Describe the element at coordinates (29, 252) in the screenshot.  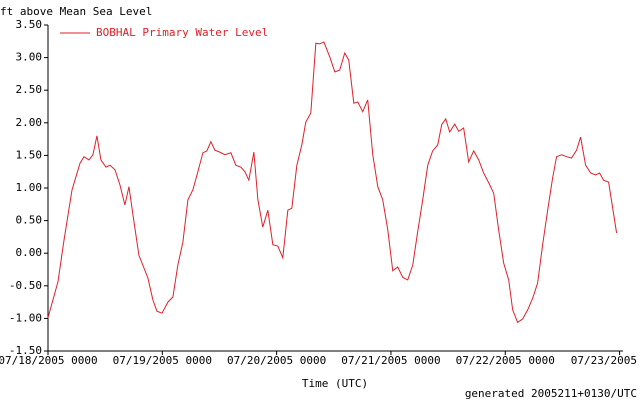
I see `y-tick-label: 0.00` at that location.